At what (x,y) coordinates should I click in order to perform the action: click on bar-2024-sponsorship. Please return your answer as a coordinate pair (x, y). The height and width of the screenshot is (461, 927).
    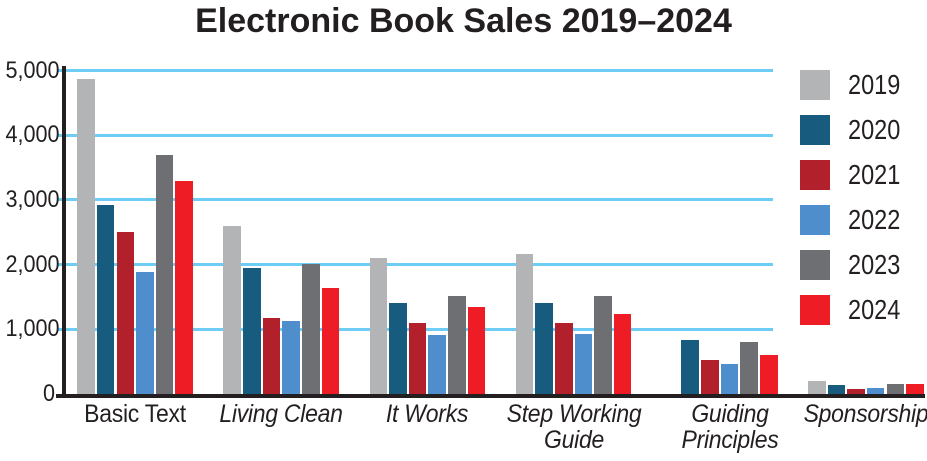
    Looking at the image, I should click on (915, 388).